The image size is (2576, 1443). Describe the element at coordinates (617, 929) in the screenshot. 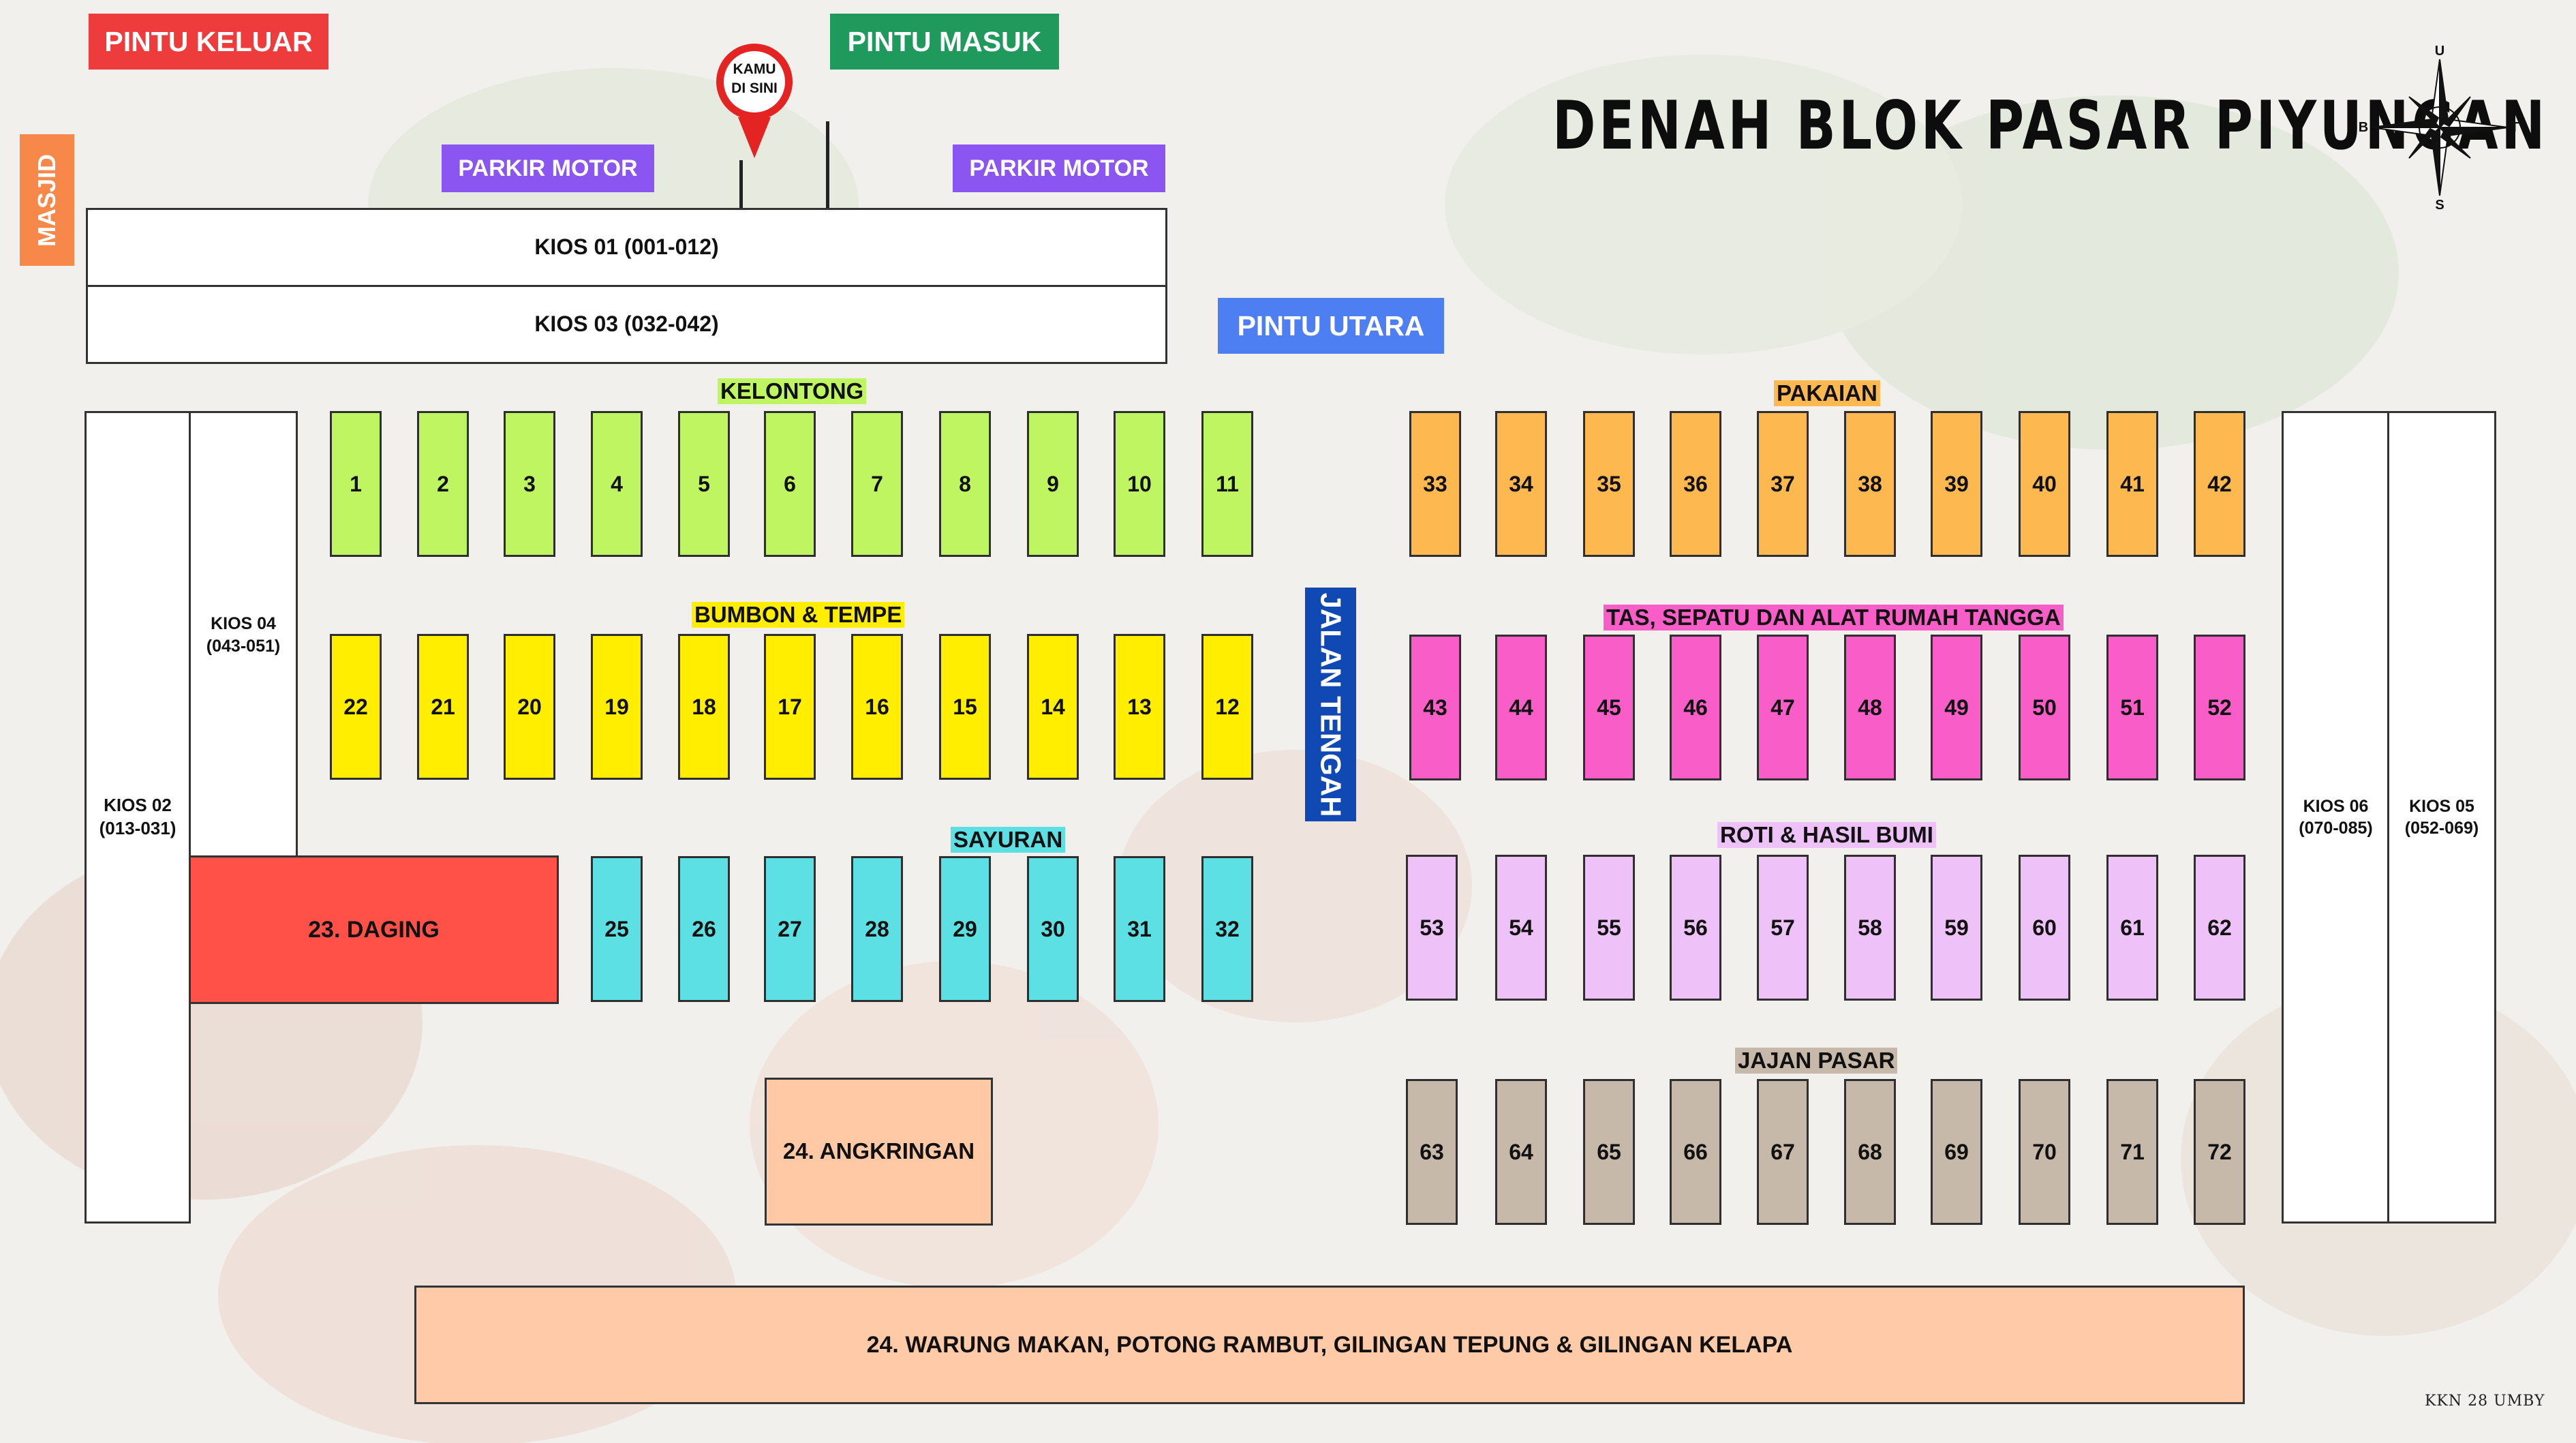

I see `stall-sayuran-25: 25` at that location.